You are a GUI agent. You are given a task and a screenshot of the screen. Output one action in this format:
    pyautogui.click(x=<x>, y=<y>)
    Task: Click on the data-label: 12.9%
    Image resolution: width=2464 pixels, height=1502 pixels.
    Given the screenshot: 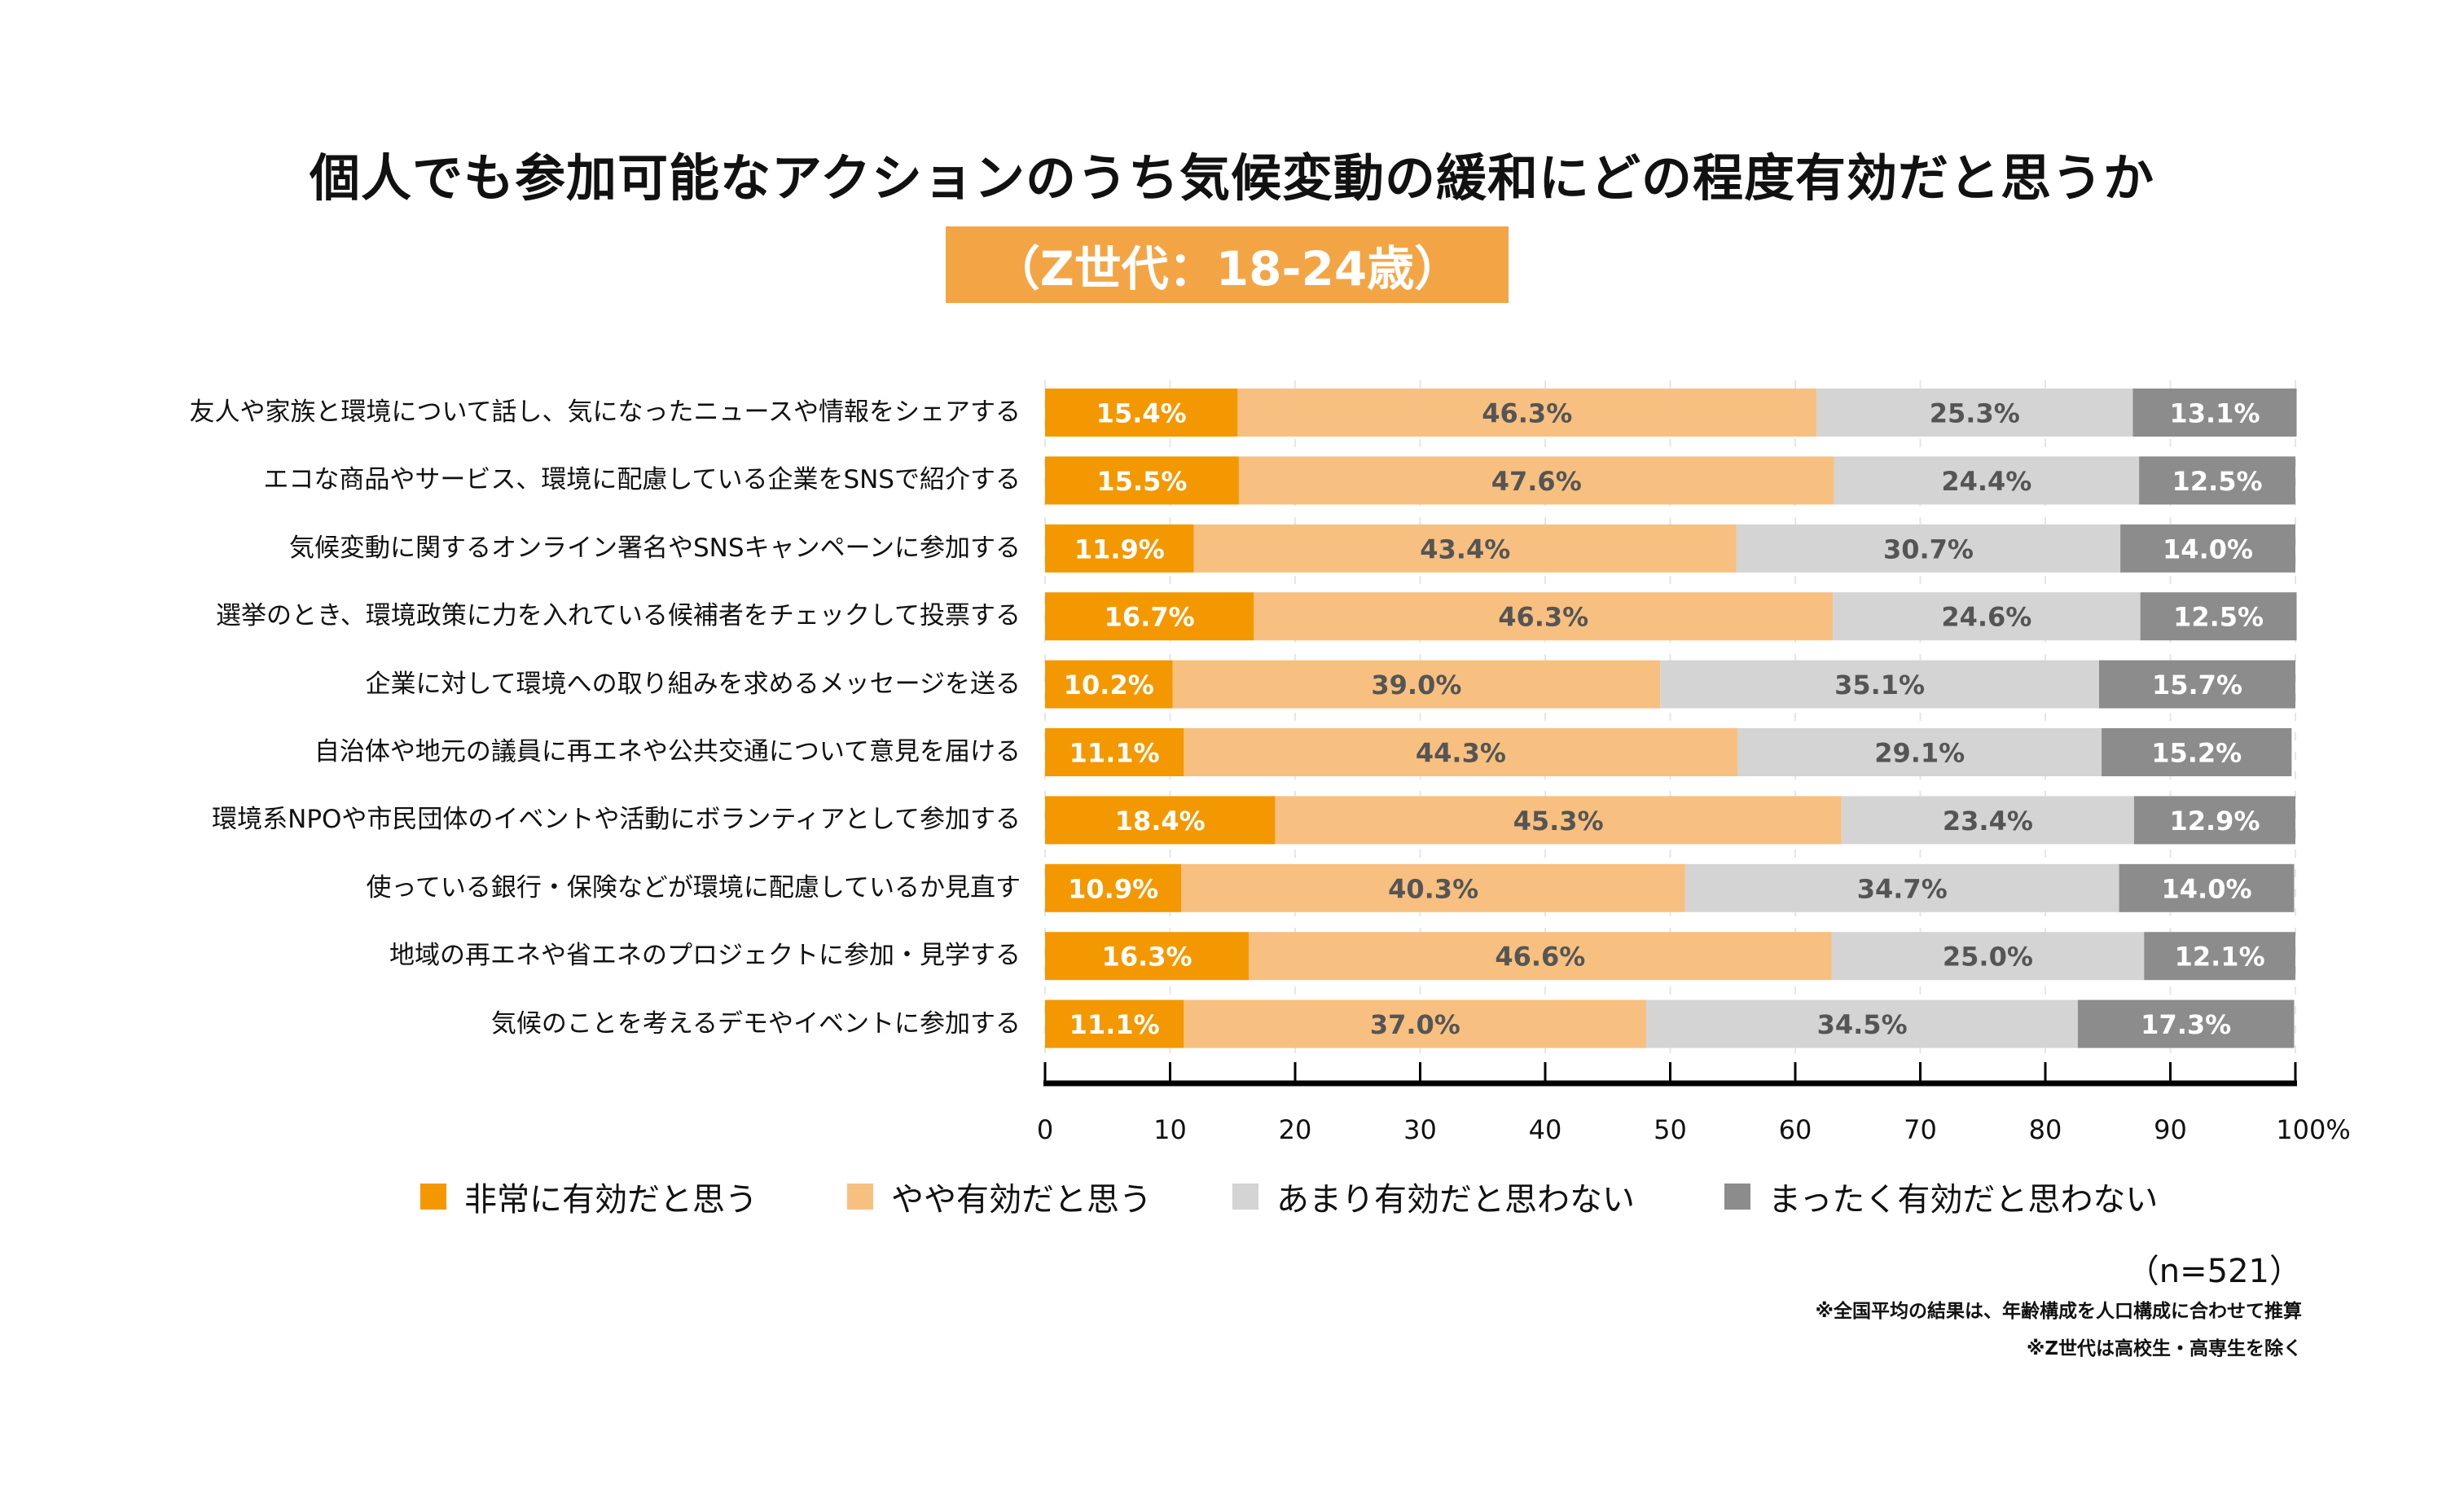 What is the action you would take?
    pyautogui.click(x=2214, y=821)
    